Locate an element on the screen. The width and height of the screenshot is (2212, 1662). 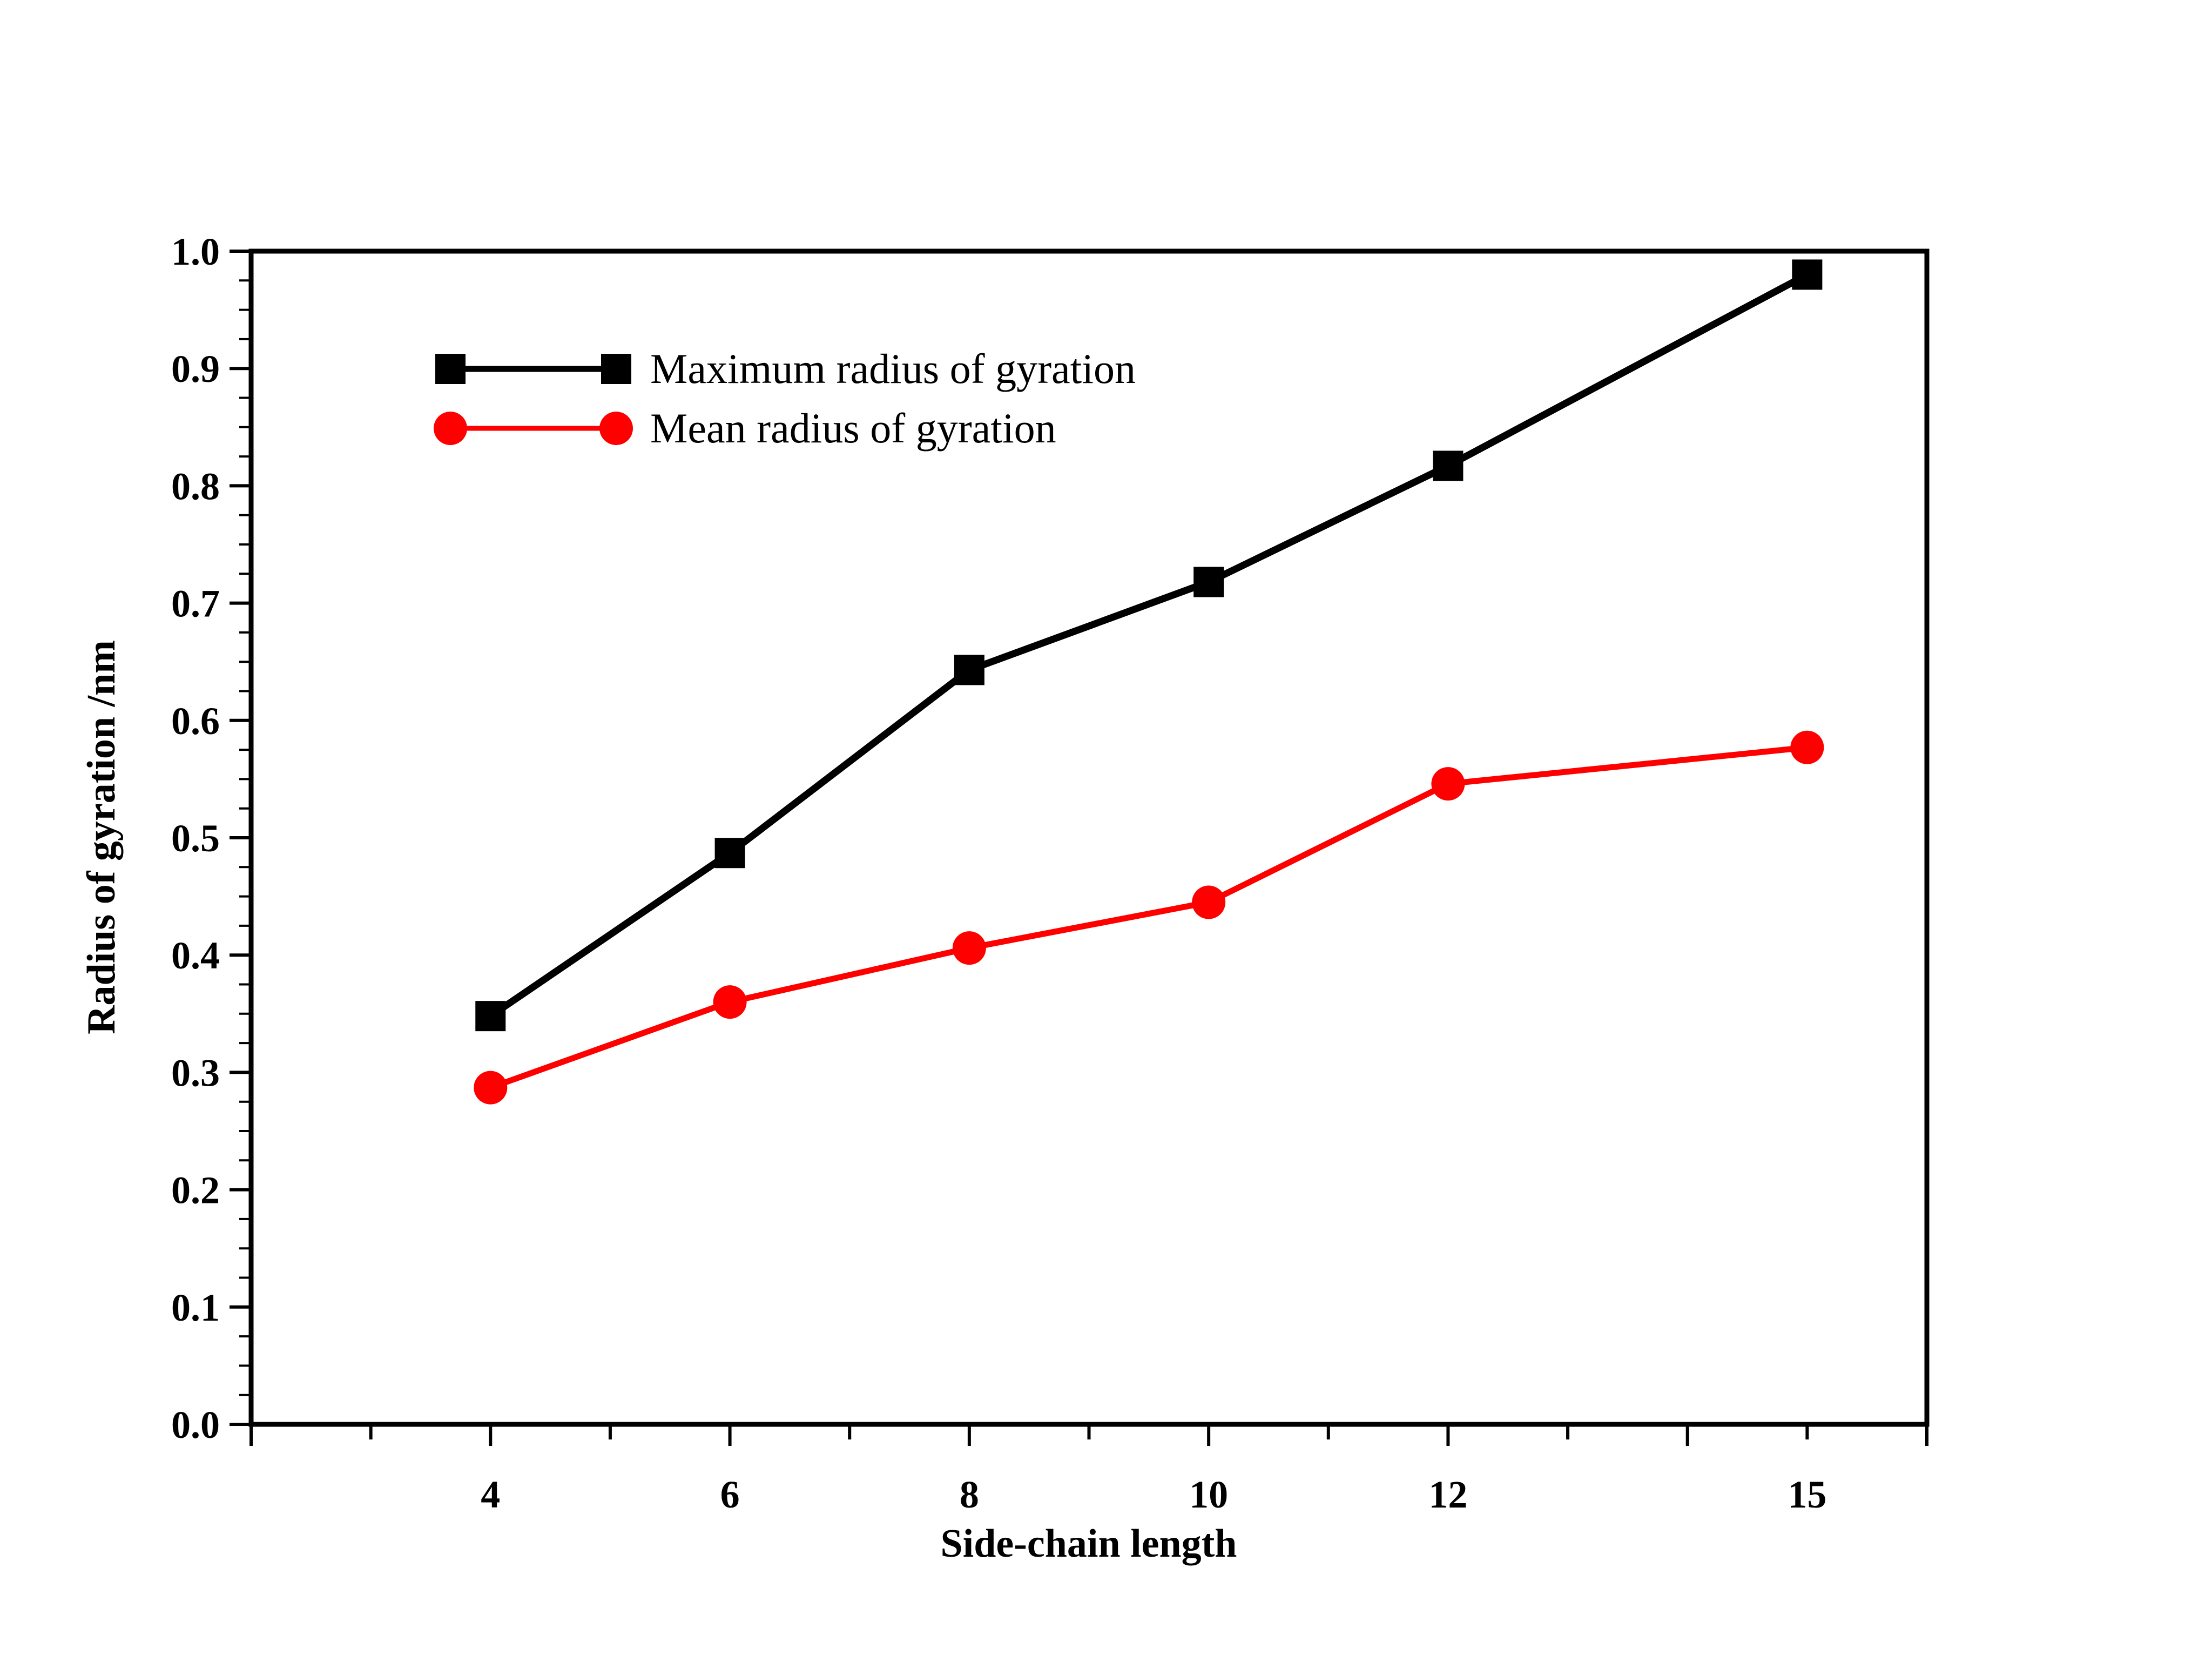
x-tick-label: 6 is located at coordinates (730, 1494).